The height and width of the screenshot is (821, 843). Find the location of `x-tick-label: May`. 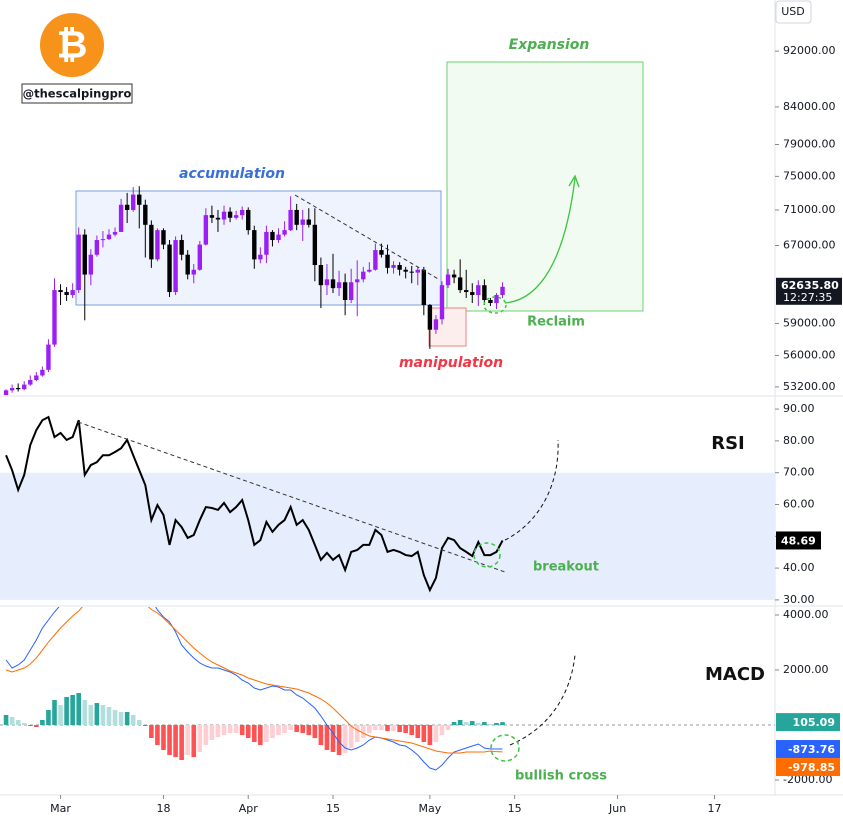

x-tick-label: May is located at coordinates (430, 808).